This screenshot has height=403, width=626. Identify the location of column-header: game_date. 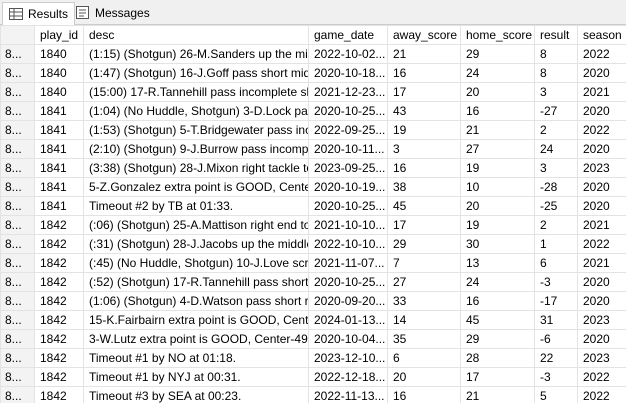
(348, 35).